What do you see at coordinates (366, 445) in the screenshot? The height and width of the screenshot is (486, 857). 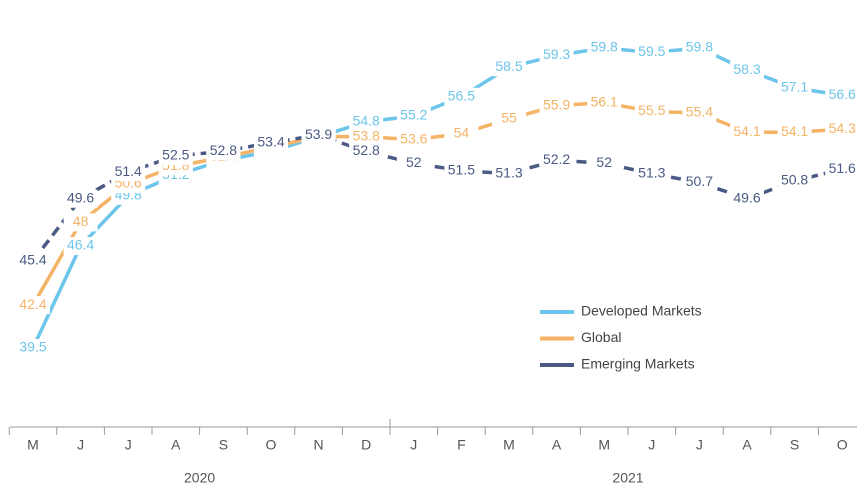 I see `x-tick-label: D` at bounding box center [366, 445].